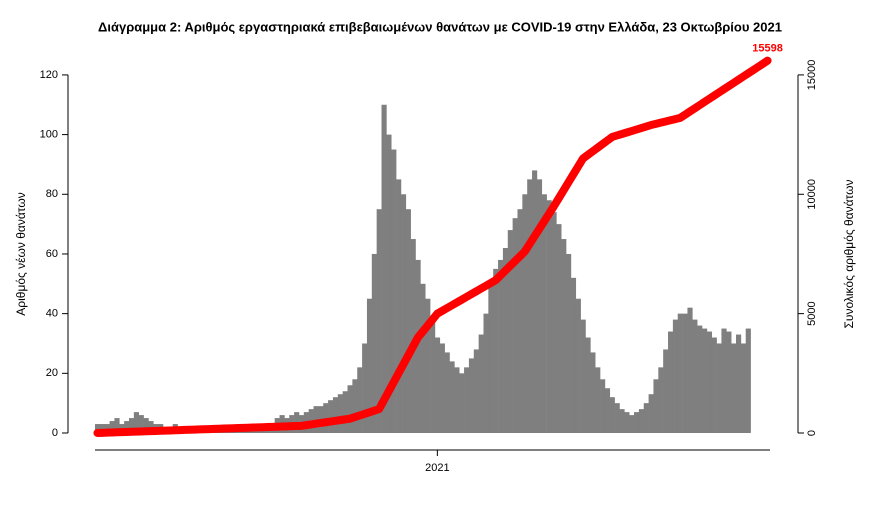 Image resolution: width=880 pixels, height=530 pixels. I want to click on y2-tick-label: 15000, so click(812, 75).